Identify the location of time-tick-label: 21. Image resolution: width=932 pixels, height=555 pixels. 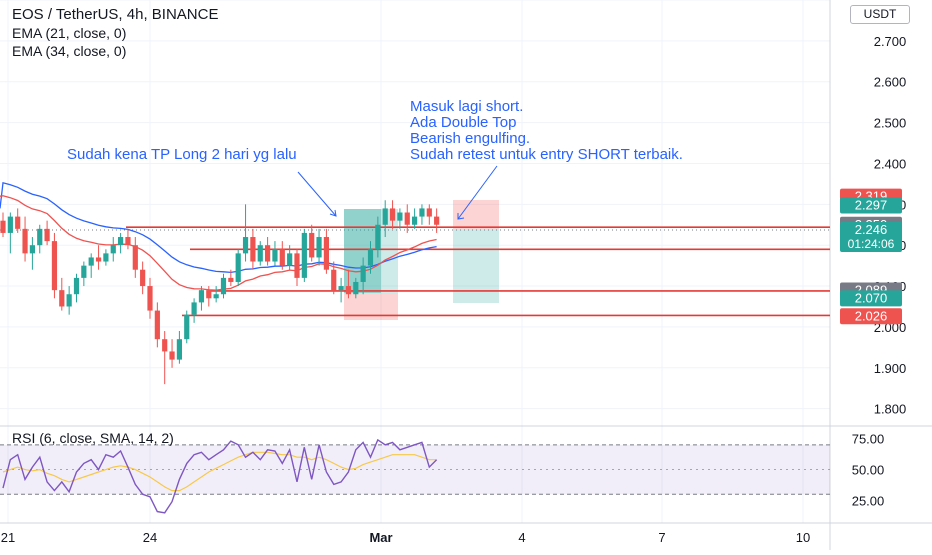
(8, 537).